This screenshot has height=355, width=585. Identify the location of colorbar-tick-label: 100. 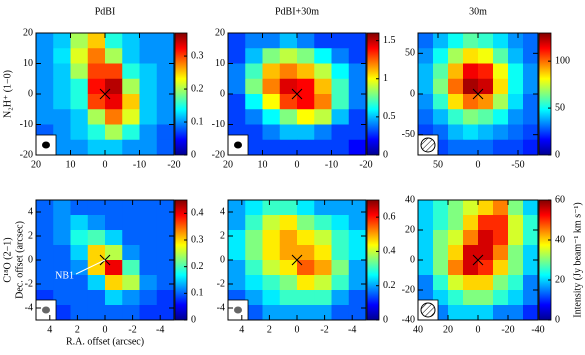
(562, 60).